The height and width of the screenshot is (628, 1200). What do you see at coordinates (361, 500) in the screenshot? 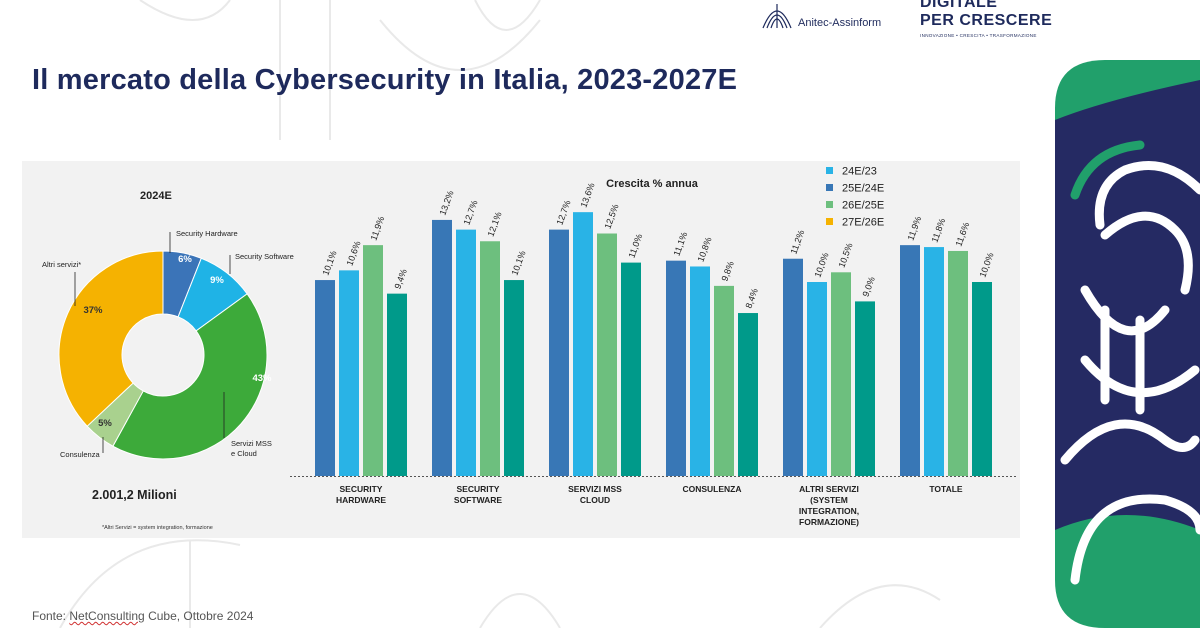
I see `category-label: HARDWARE` at bounding box center [361, 500].